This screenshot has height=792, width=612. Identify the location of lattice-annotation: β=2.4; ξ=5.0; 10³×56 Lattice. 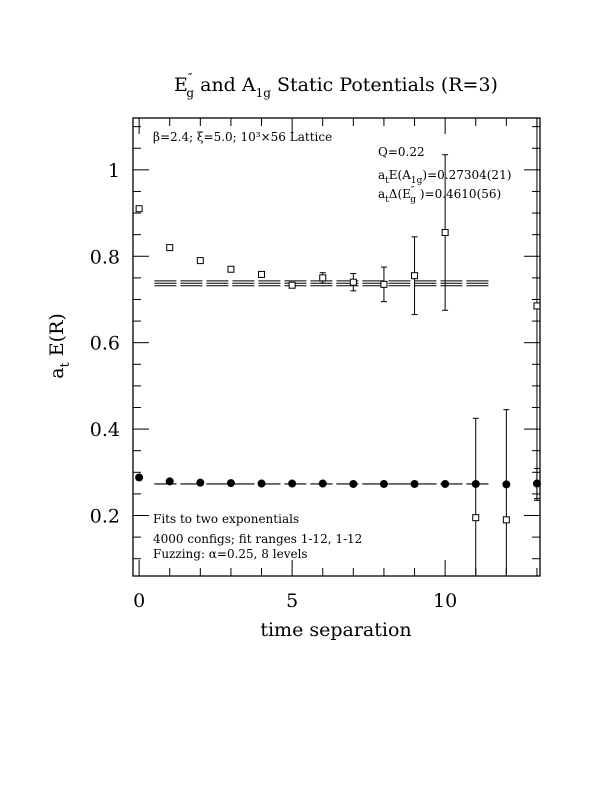
(242, 137).